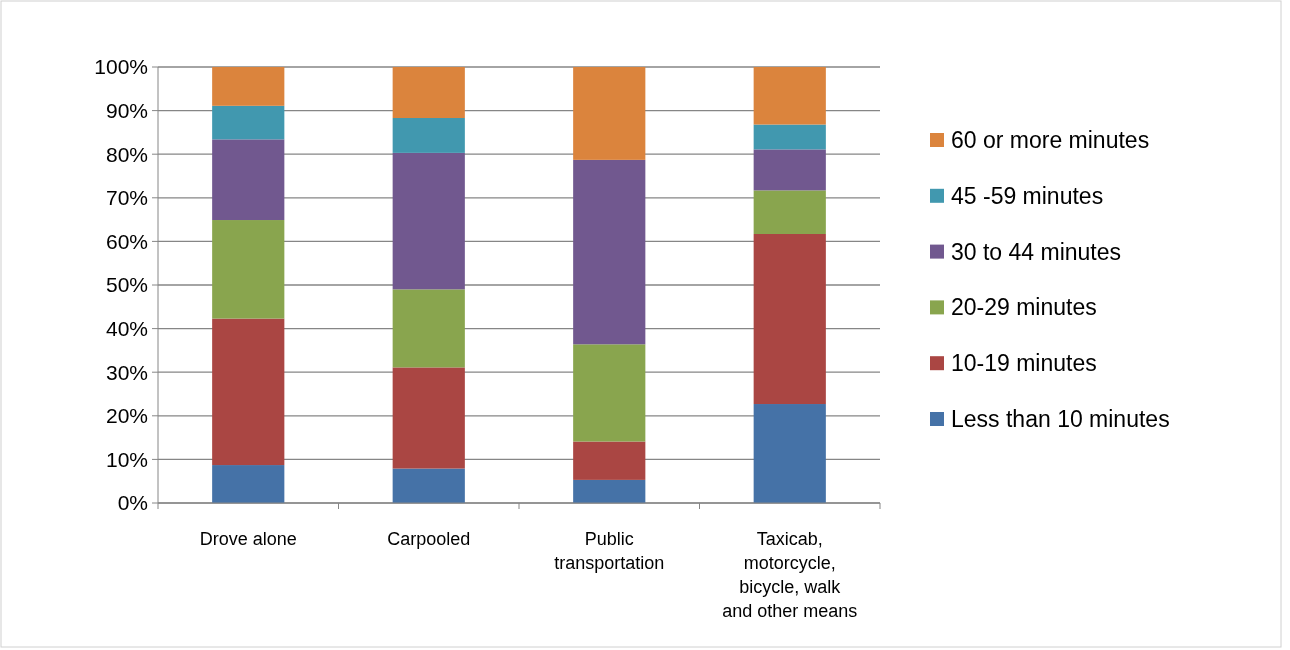 The height and width of the screenshot is (650, 1290). What do you see at coordinates (121, 67) in the screenshot?
I see `y-tick-label: 100%` at bounding box center [121, 67].